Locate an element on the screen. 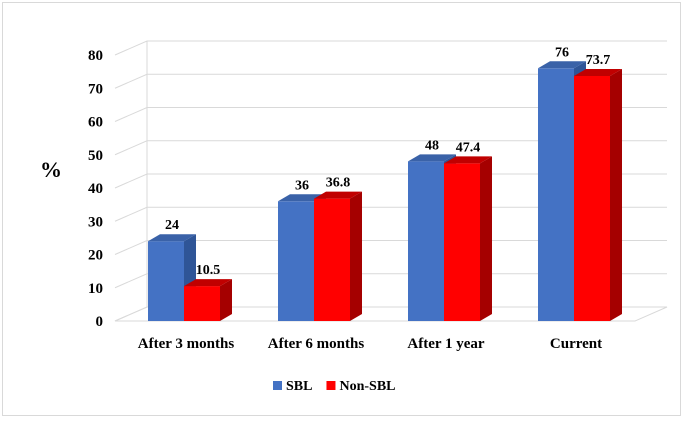  data-label: 36 is located at coordinates (302, 185).